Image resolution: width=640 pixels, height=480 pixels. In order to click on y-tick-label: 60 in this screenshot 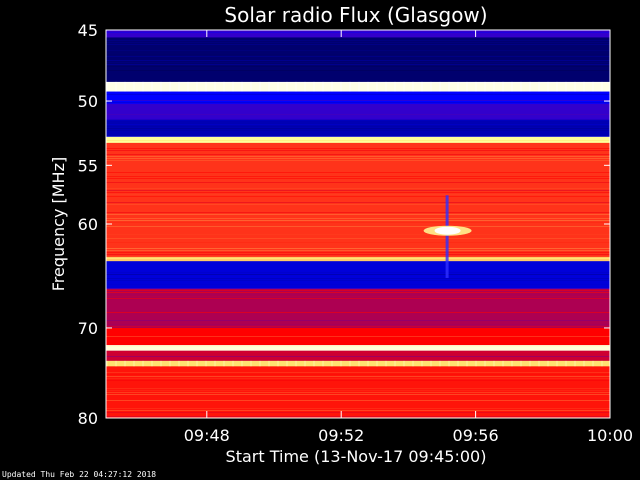, I will do `click(88, 224)`.